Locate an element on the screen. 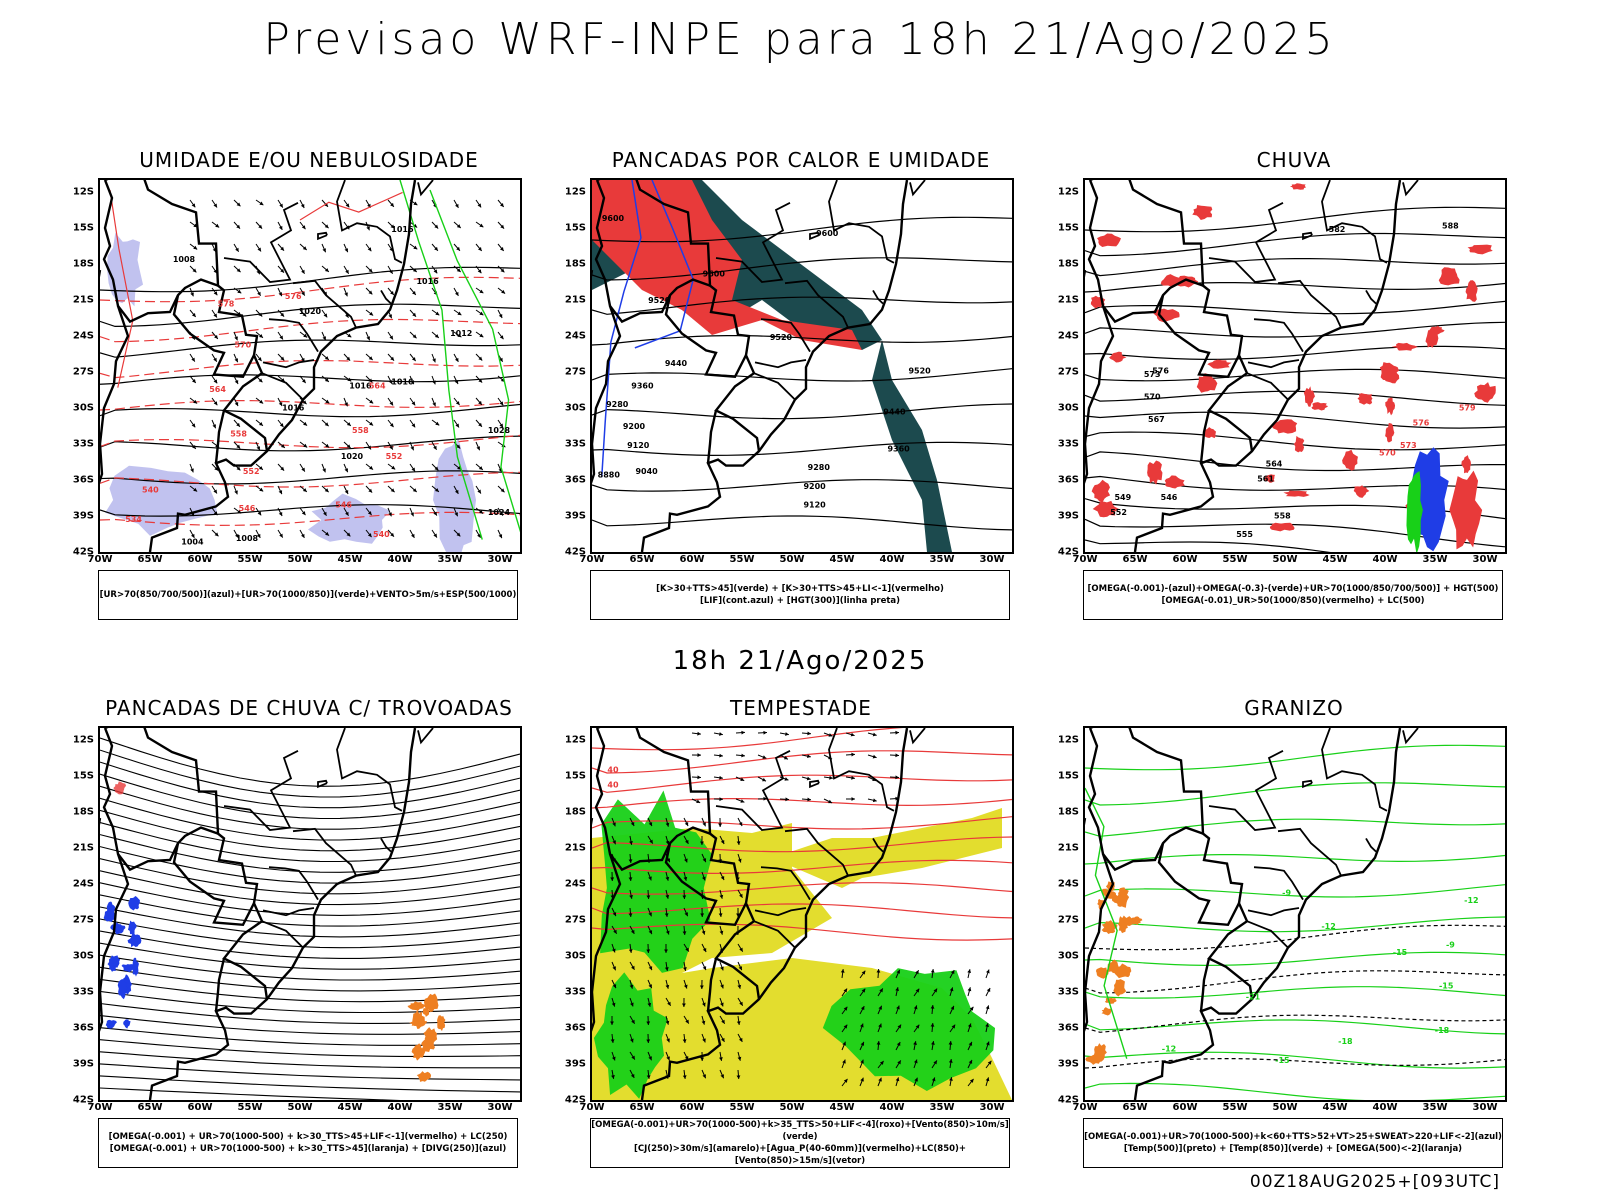 The height and width of the screenshot is (1200, 1600). panel-title: CHUVA is located at coordinates (1294, 160).